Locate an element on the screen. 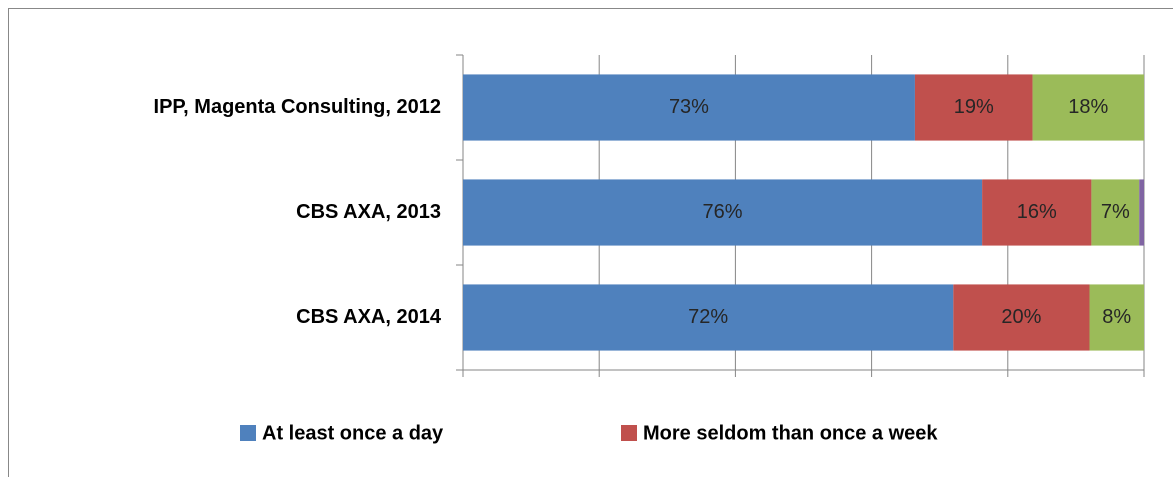  value-label: 72% is located at coordinates (708, 317).